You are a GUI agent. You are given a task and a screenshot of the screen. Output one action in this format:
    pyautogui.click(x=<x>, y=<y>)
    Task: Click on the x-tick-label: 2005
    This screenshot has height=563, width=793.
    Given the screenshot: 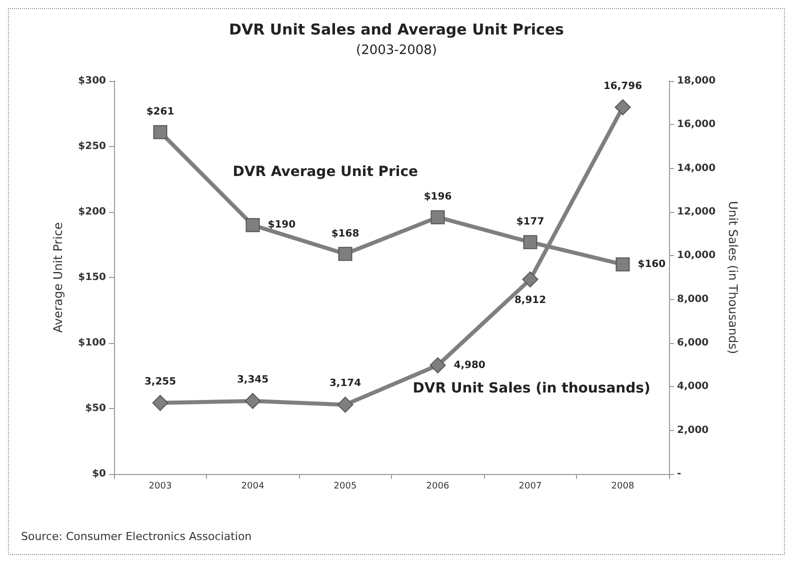 What is the action you would take?
    pyautogui.click(x=345, y=487)
    